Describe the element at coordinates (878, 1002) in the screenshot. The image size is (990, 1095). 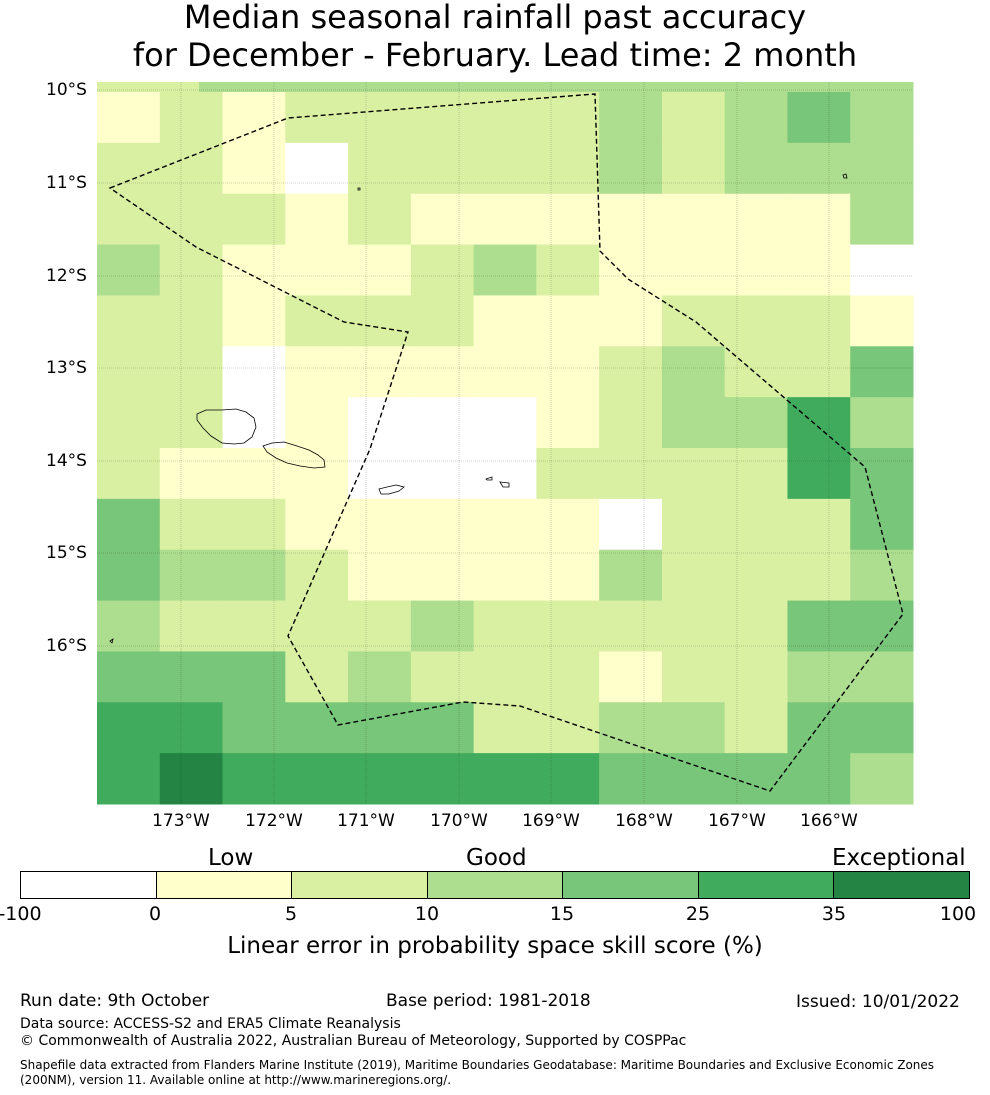
I see `issued-date: Issued: 10/01/2022` at that location.